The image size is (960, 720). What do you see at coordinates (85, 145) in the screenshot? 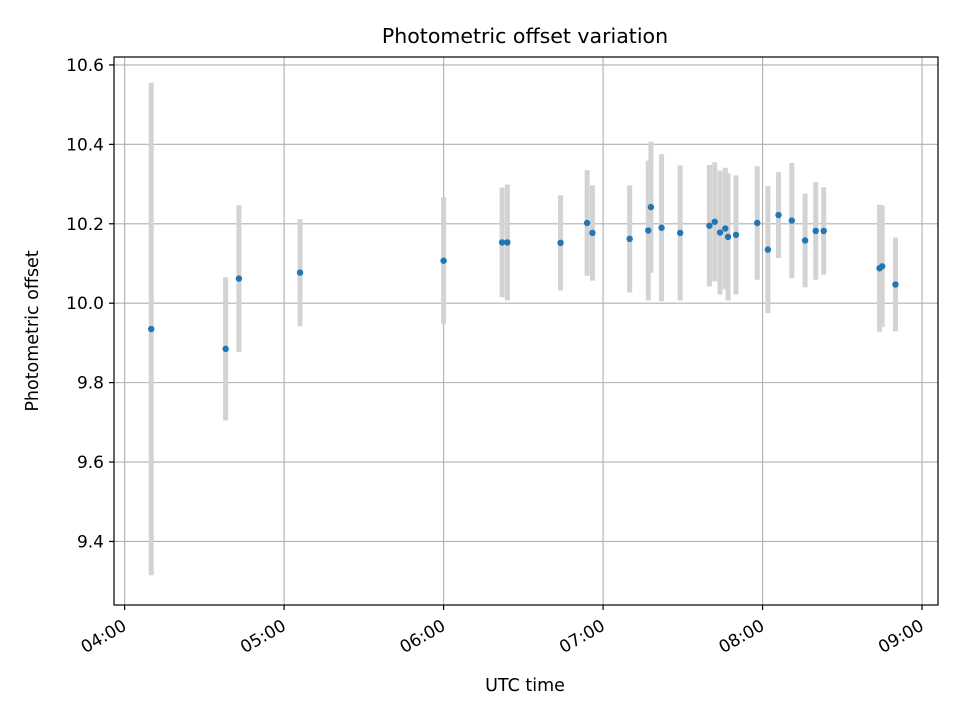
I see `y-tick-label: 10.4` at bounding box center [85, 145].